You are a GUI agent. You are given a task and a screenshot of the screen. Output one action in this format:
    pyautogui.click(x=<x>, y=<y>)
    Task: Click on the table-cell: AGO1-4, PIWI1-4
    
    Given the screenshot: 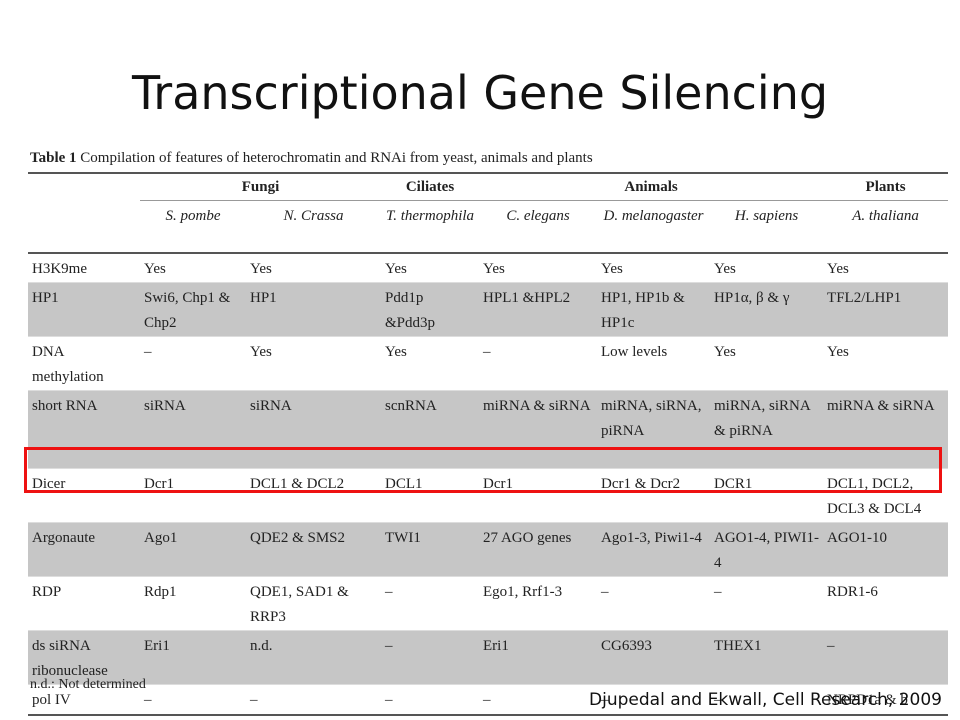 What is the action you would take?
    pyautogui.click(x=767, y=549)
    